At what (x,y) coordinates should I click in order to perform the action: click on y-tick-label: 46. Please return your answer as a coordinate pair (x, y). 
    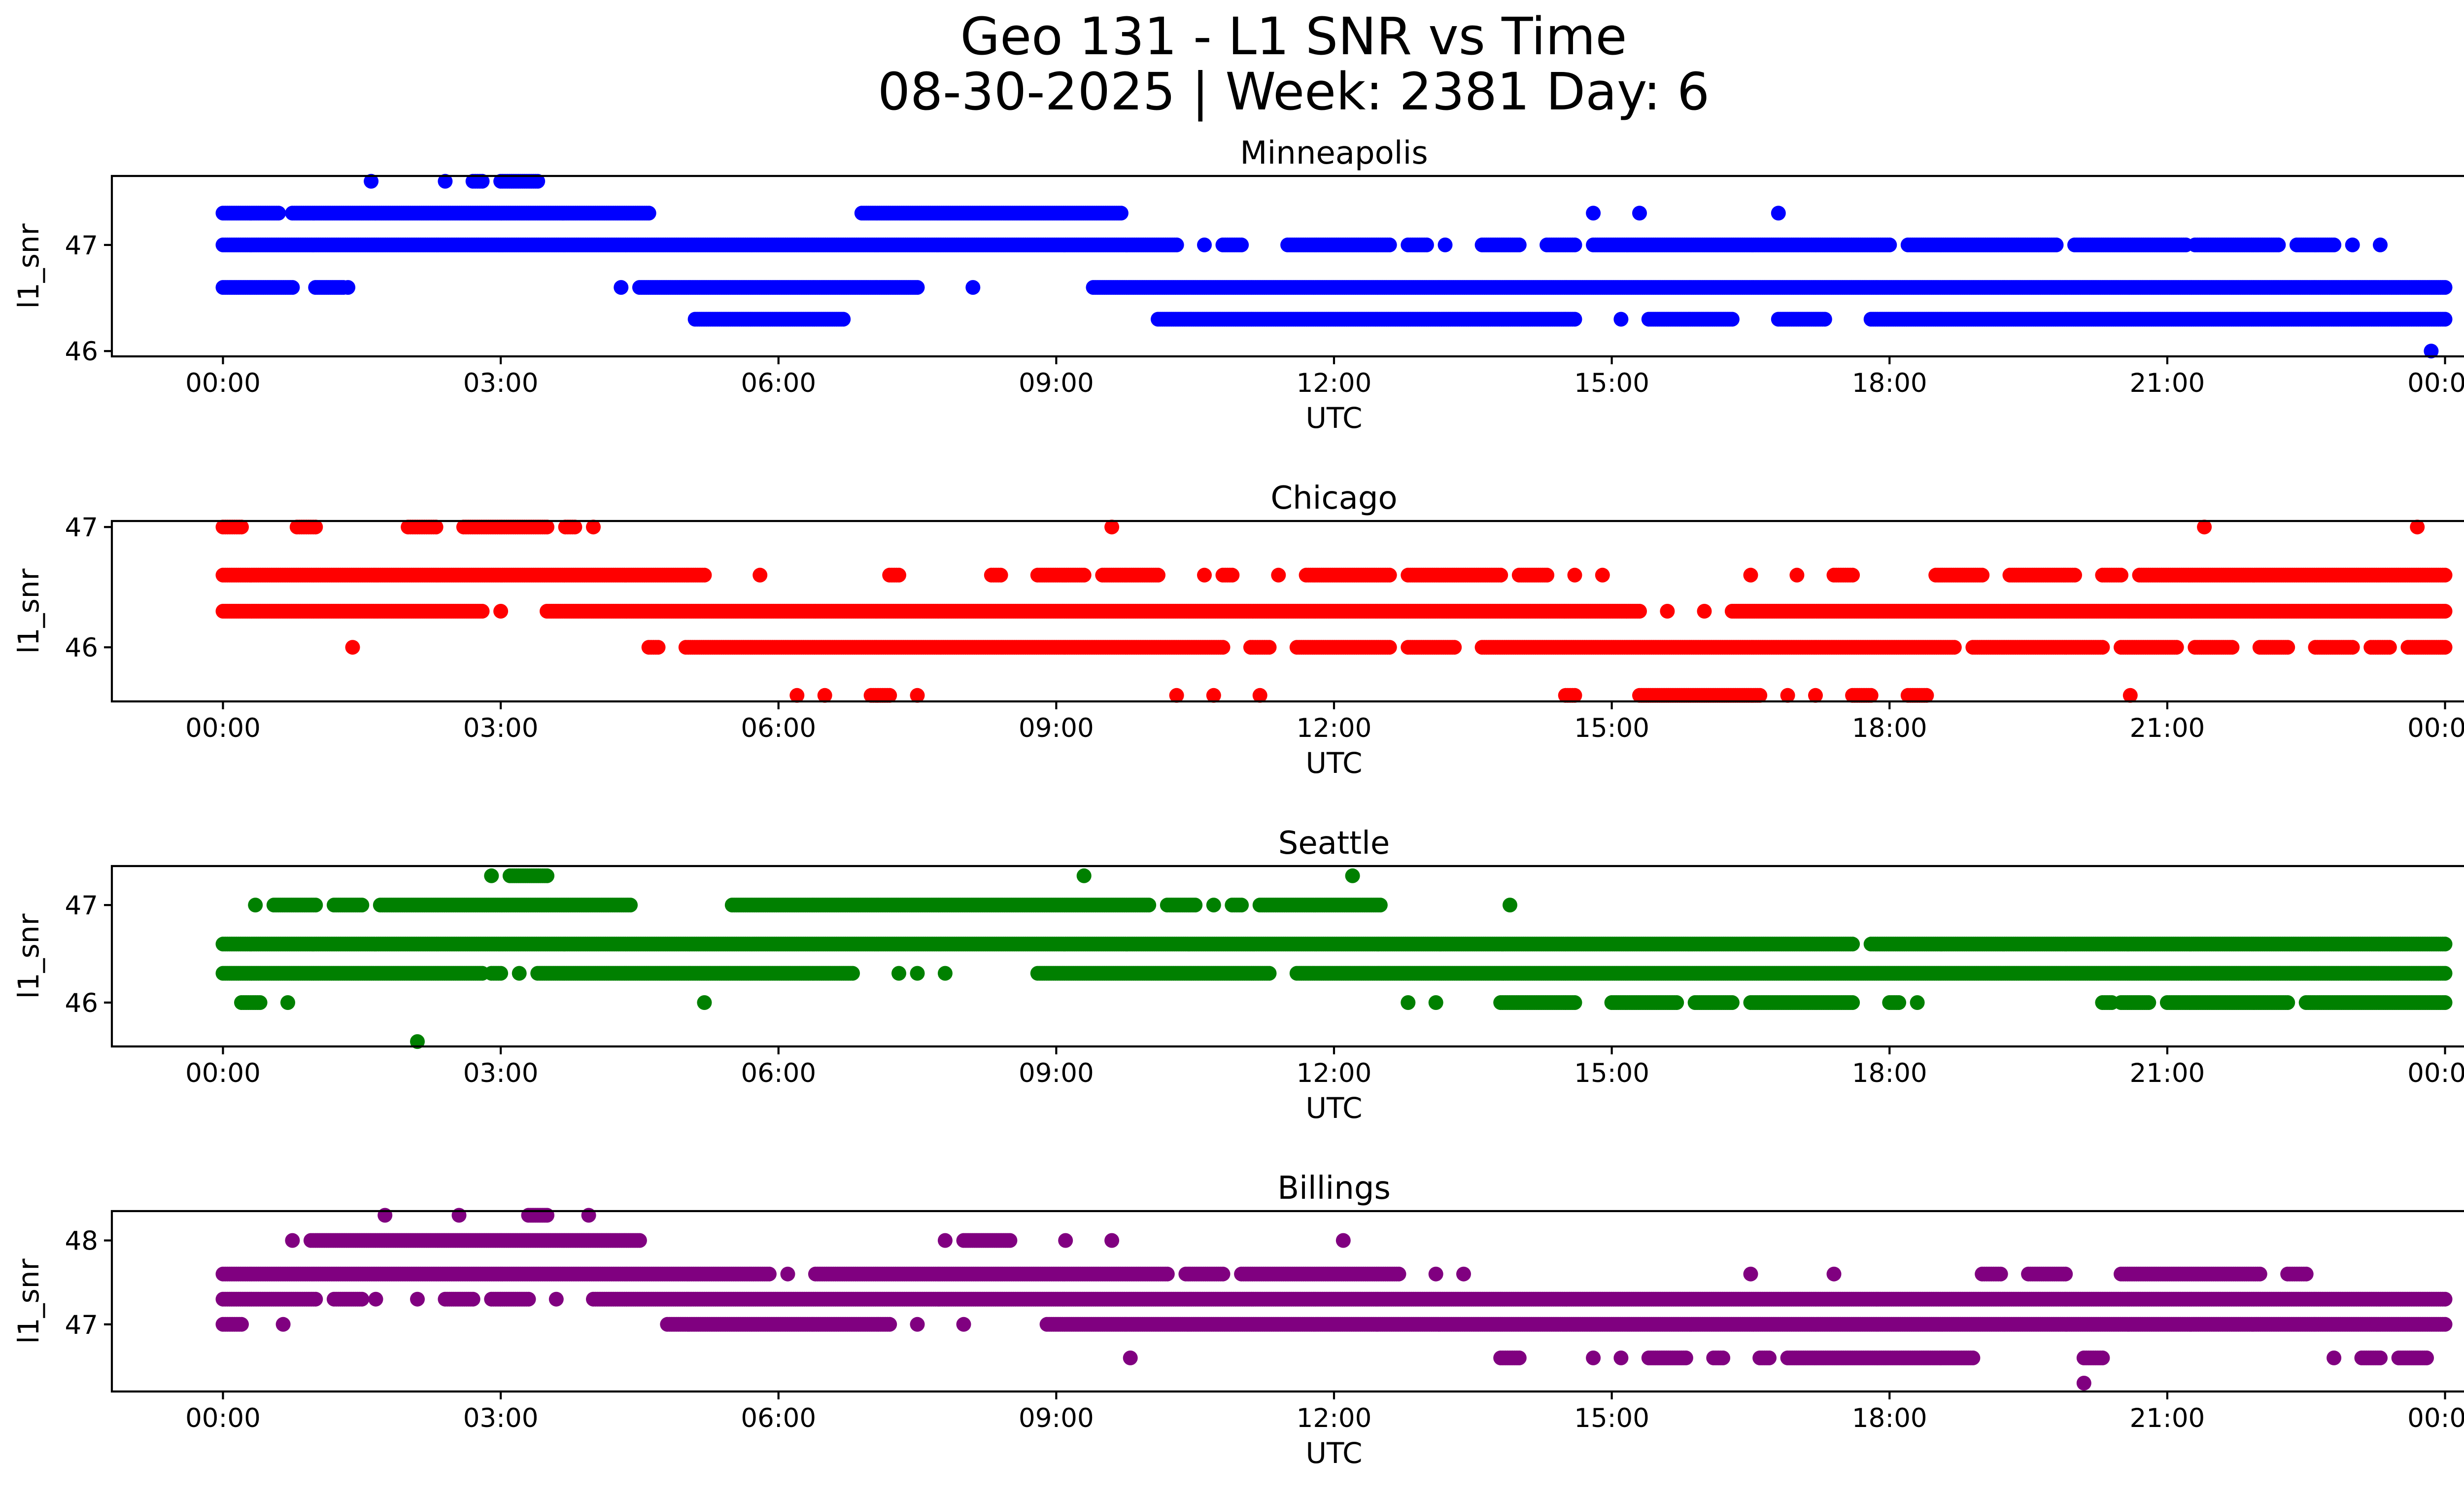
    Looking at the image, I should click on (81, 352).